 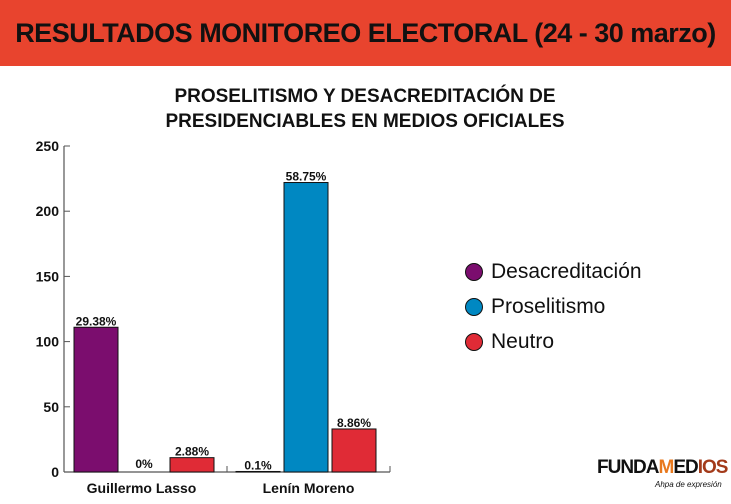 What do you see at coordinates (48, 276) in the screenshot?
I see `y-tick-label: 150` at bounding box center [48, 276].